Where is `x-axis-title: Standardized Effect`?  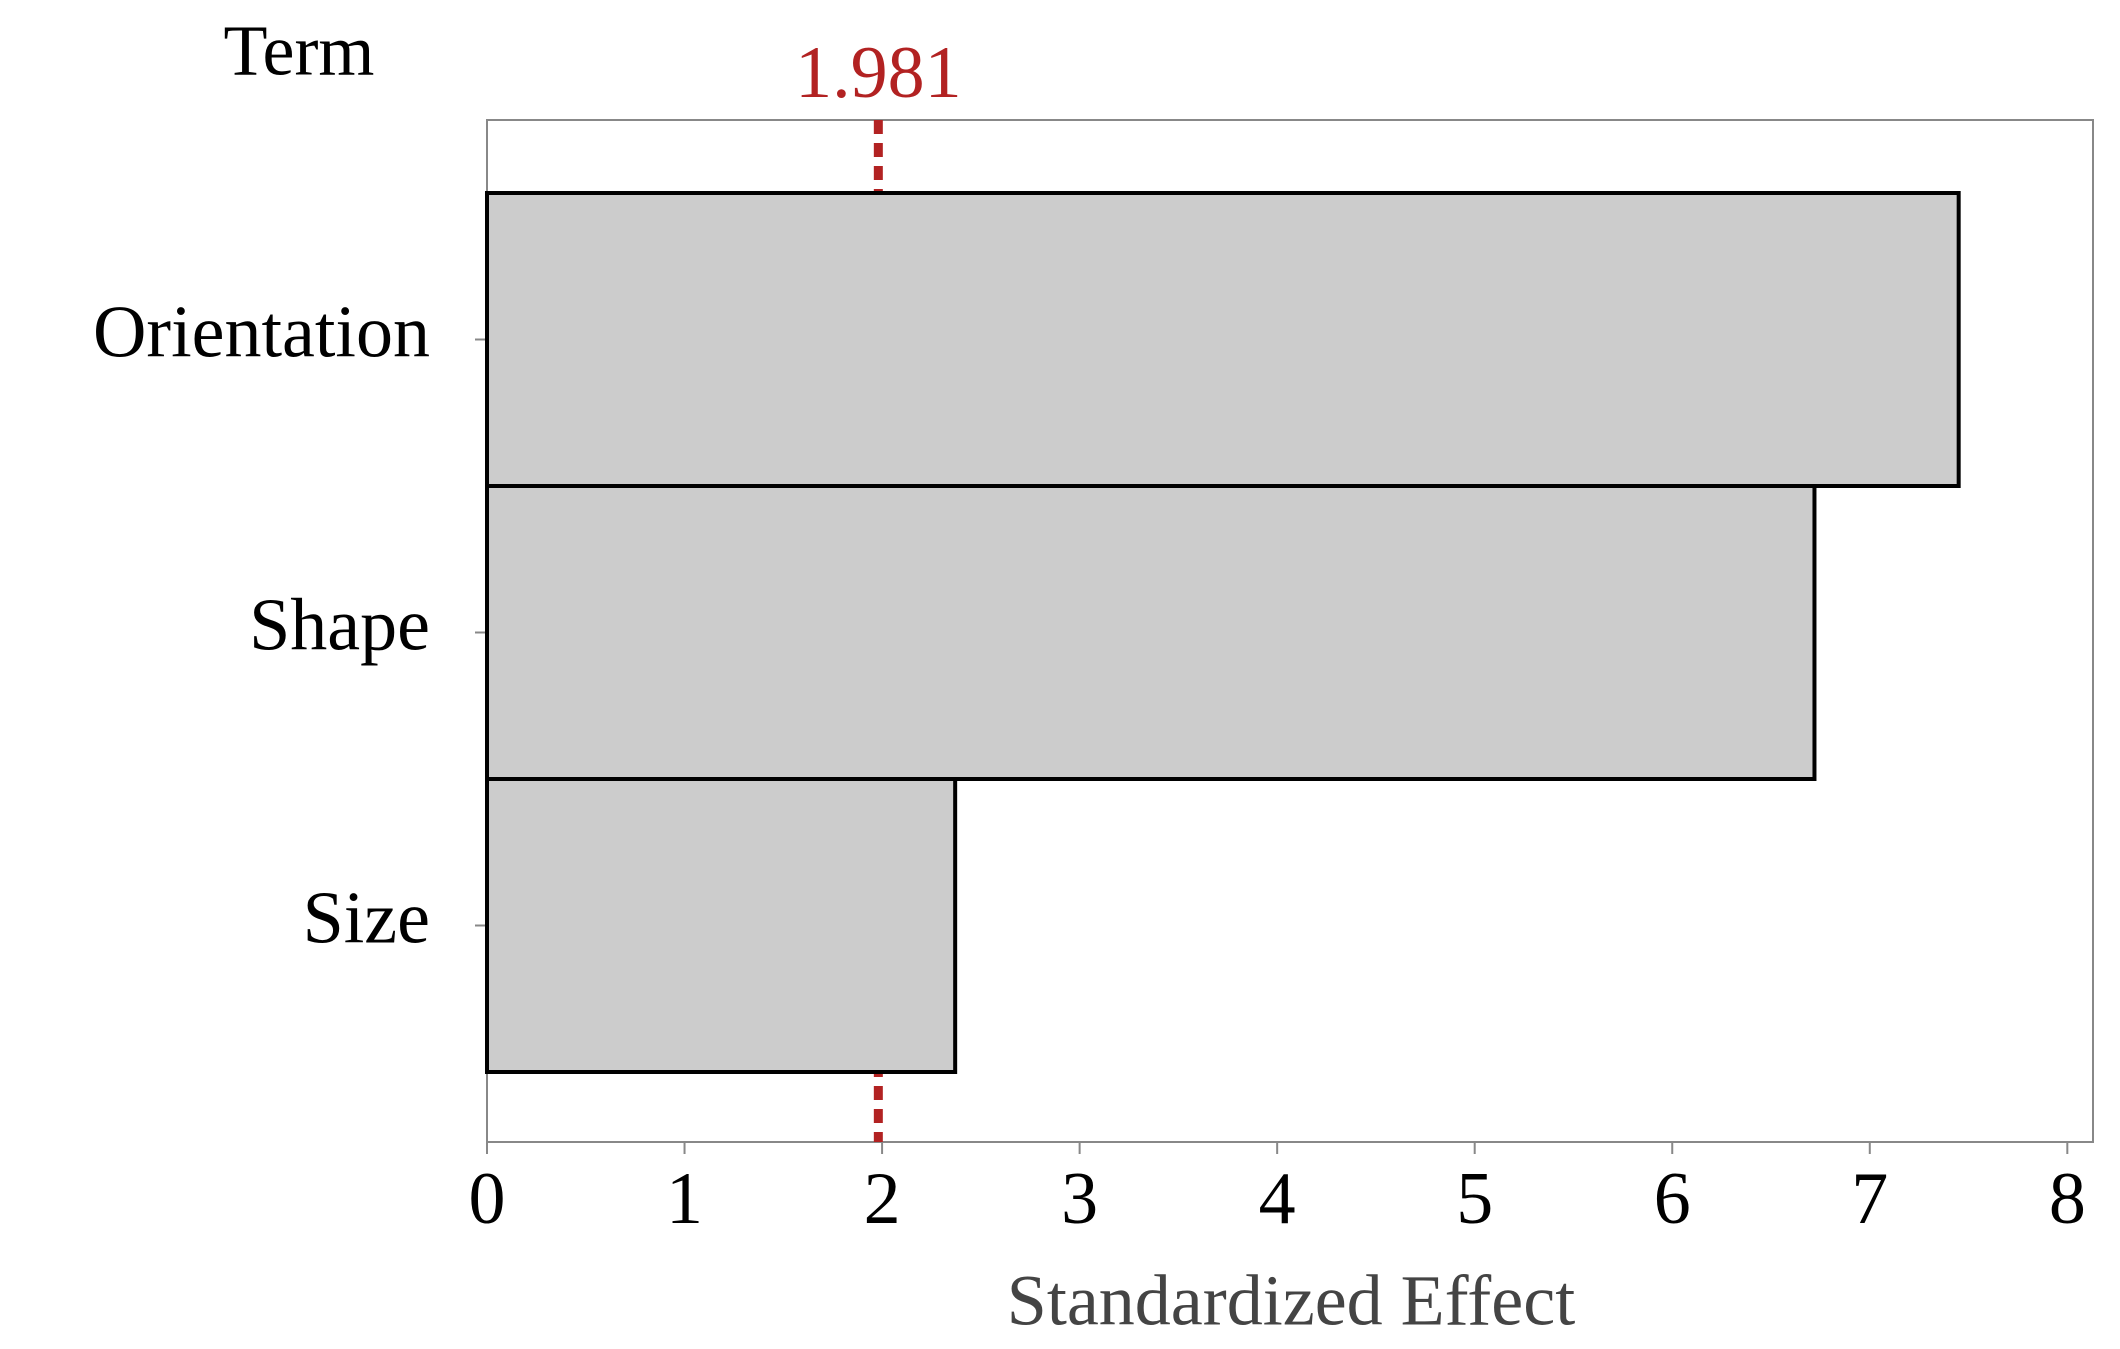
x-axis-title: Standardized Effect is located at coordinates (1291, 1301).